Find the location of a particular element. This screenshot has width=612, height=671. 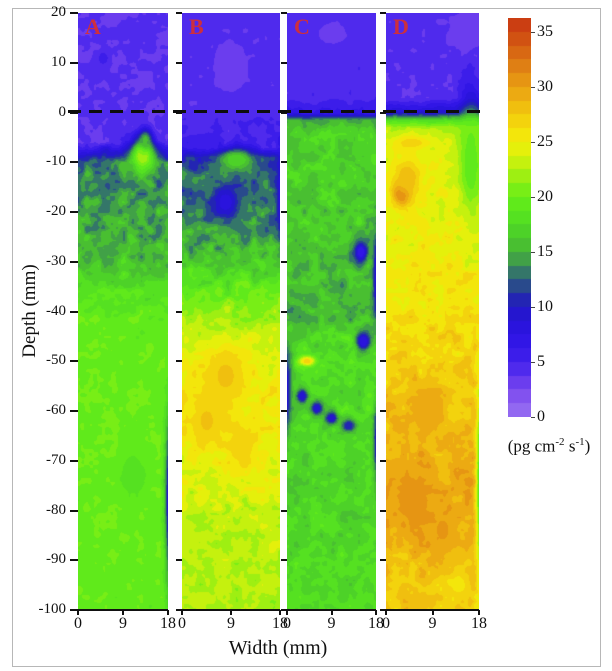

panel-label-c: C is located at coordinates (302, 26).